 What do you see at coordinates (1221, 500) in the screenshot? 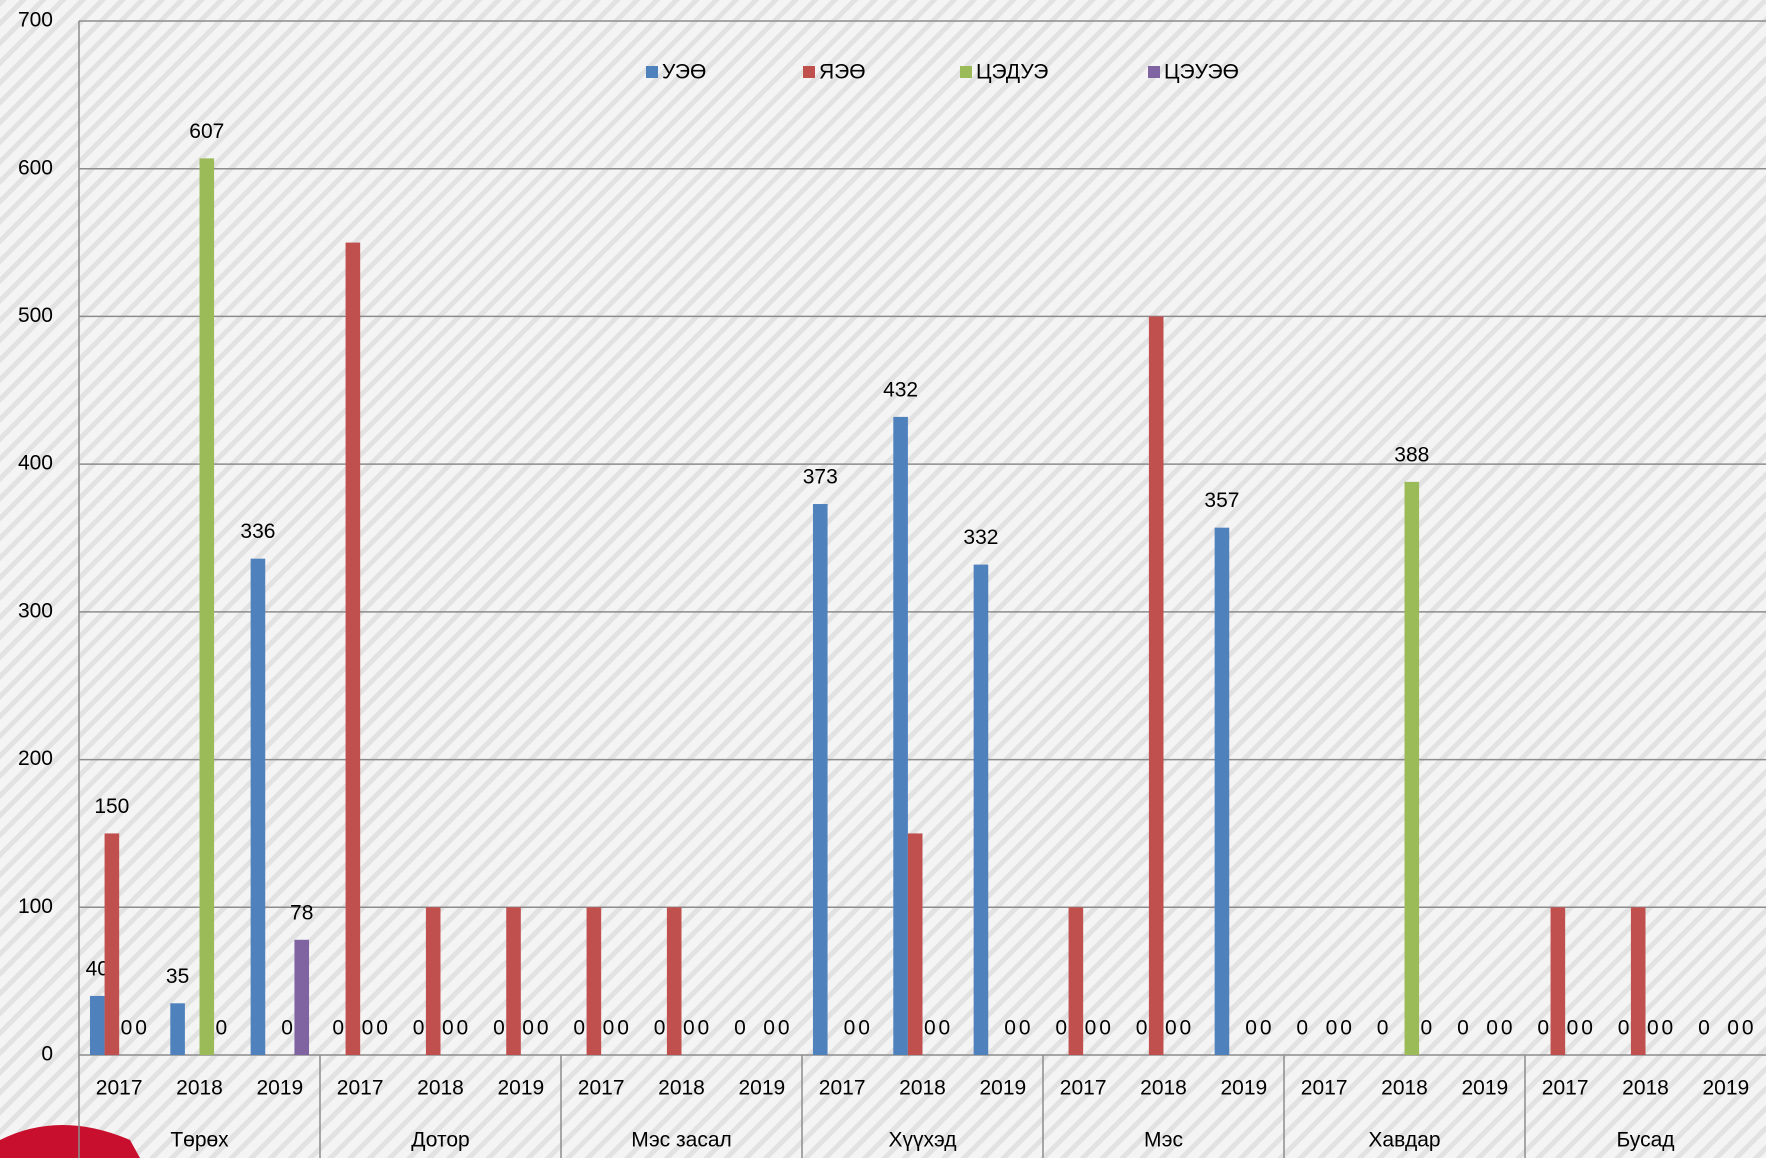
I see `data-label: 357` at bounding box center [1221, 500].